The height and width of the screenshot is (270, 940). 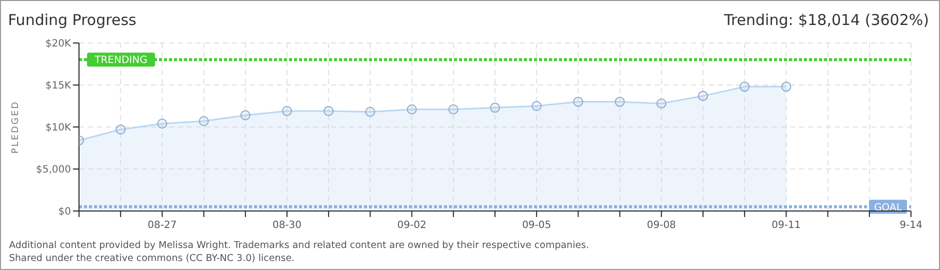 I want to click on x-tick-label: 08-30, so click(x=287, y=226).